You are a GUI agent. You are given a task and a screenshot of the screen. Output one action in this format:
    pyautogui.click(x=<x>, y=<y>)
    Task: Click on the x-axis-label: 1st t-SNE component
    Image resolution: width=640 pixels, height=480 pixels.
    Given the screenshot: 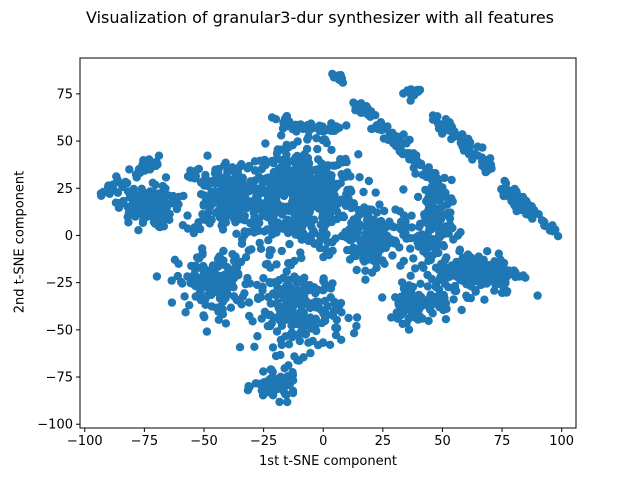 What is the action you would take?
    pyautogui.click(x=328, y=461)
    